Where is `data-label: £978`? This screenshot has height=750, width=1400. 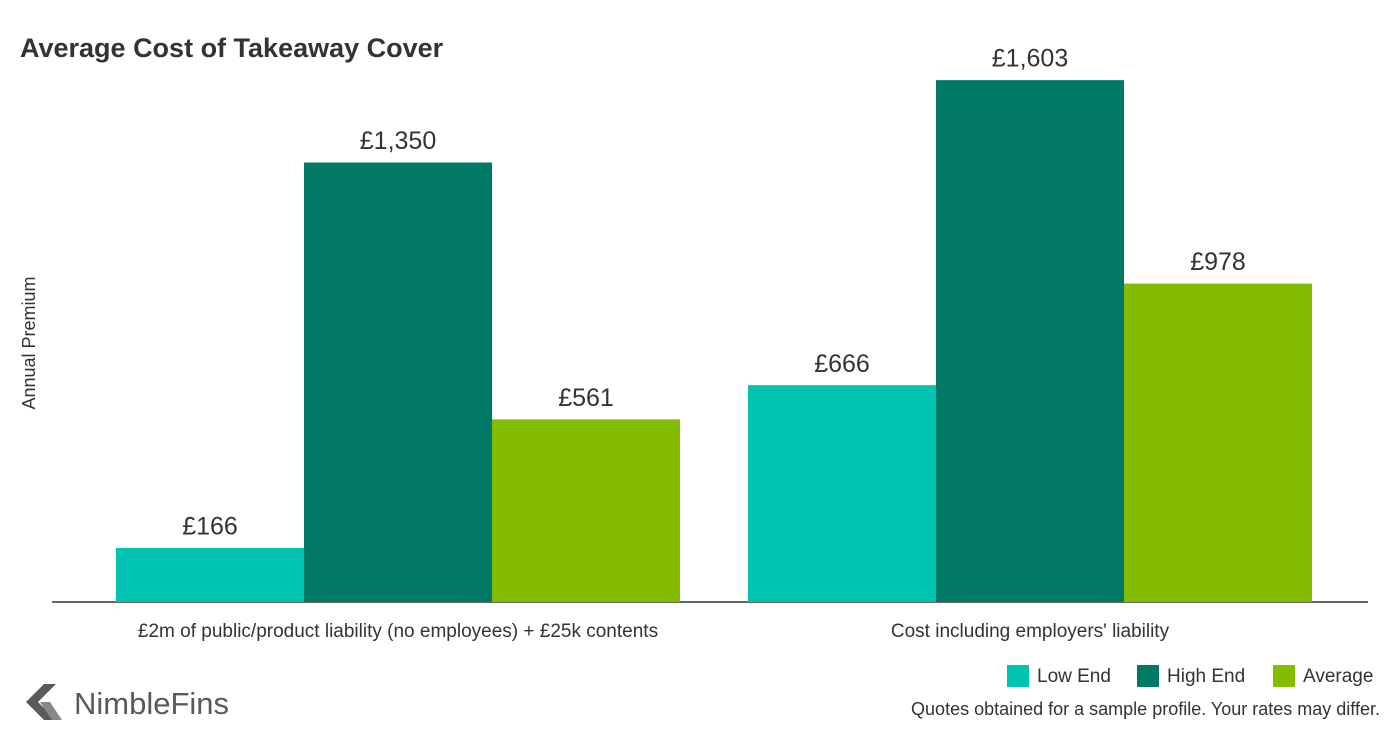
data-label: £978 is located at coordinates (1218, 262).